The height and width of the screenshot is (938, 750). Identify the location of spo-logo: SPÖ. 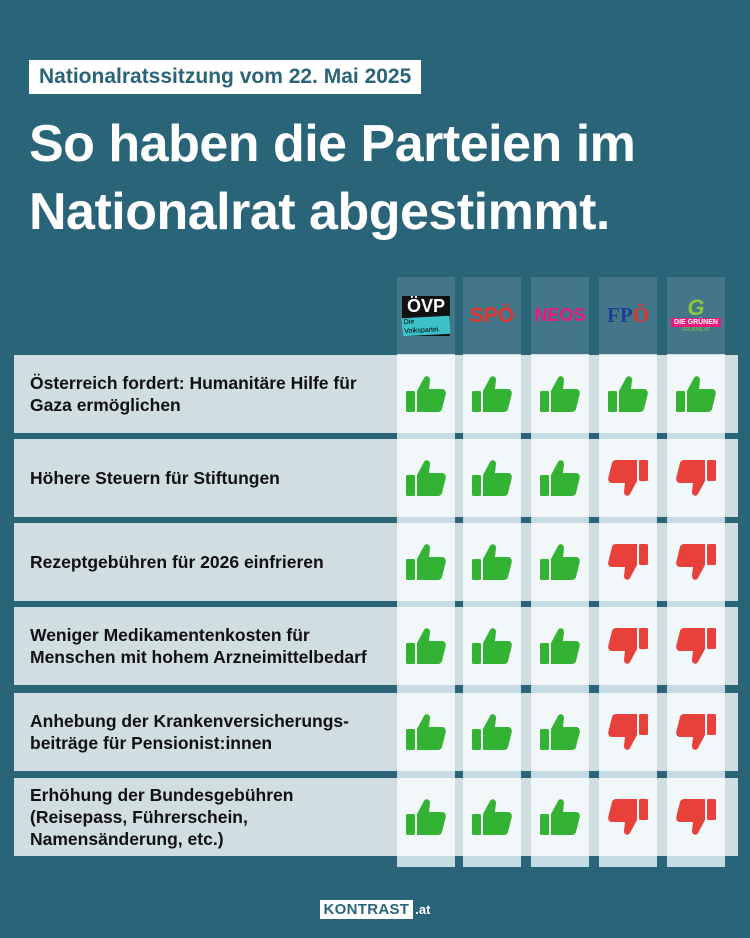
(492, 315).